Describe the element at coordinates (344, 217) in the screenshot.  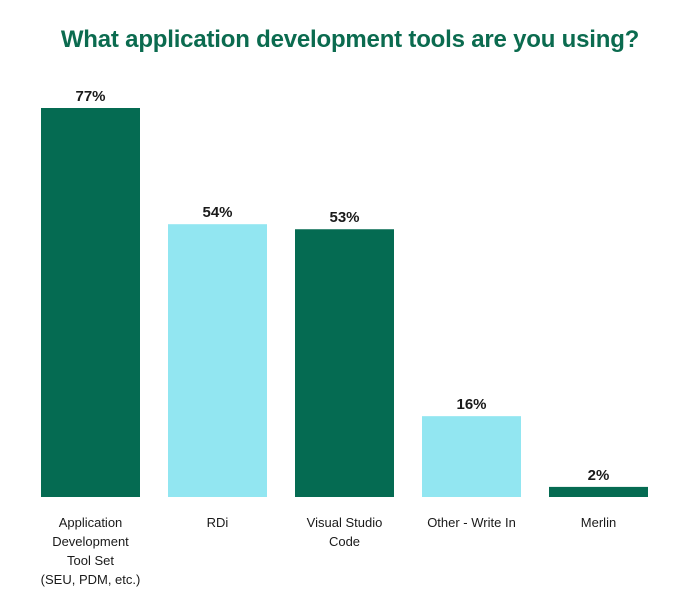
I see `bar-value-label-2: 53%` at that location.